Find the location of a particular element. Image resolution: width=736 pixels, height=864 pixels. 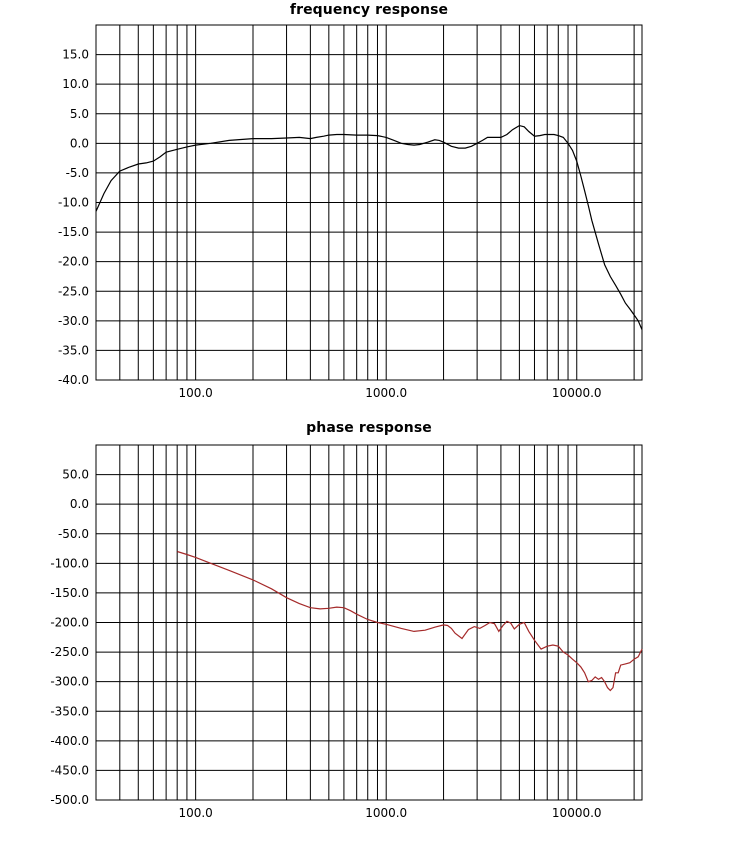

y-tick-label: -10.0 is located at coordinates (73, 203).